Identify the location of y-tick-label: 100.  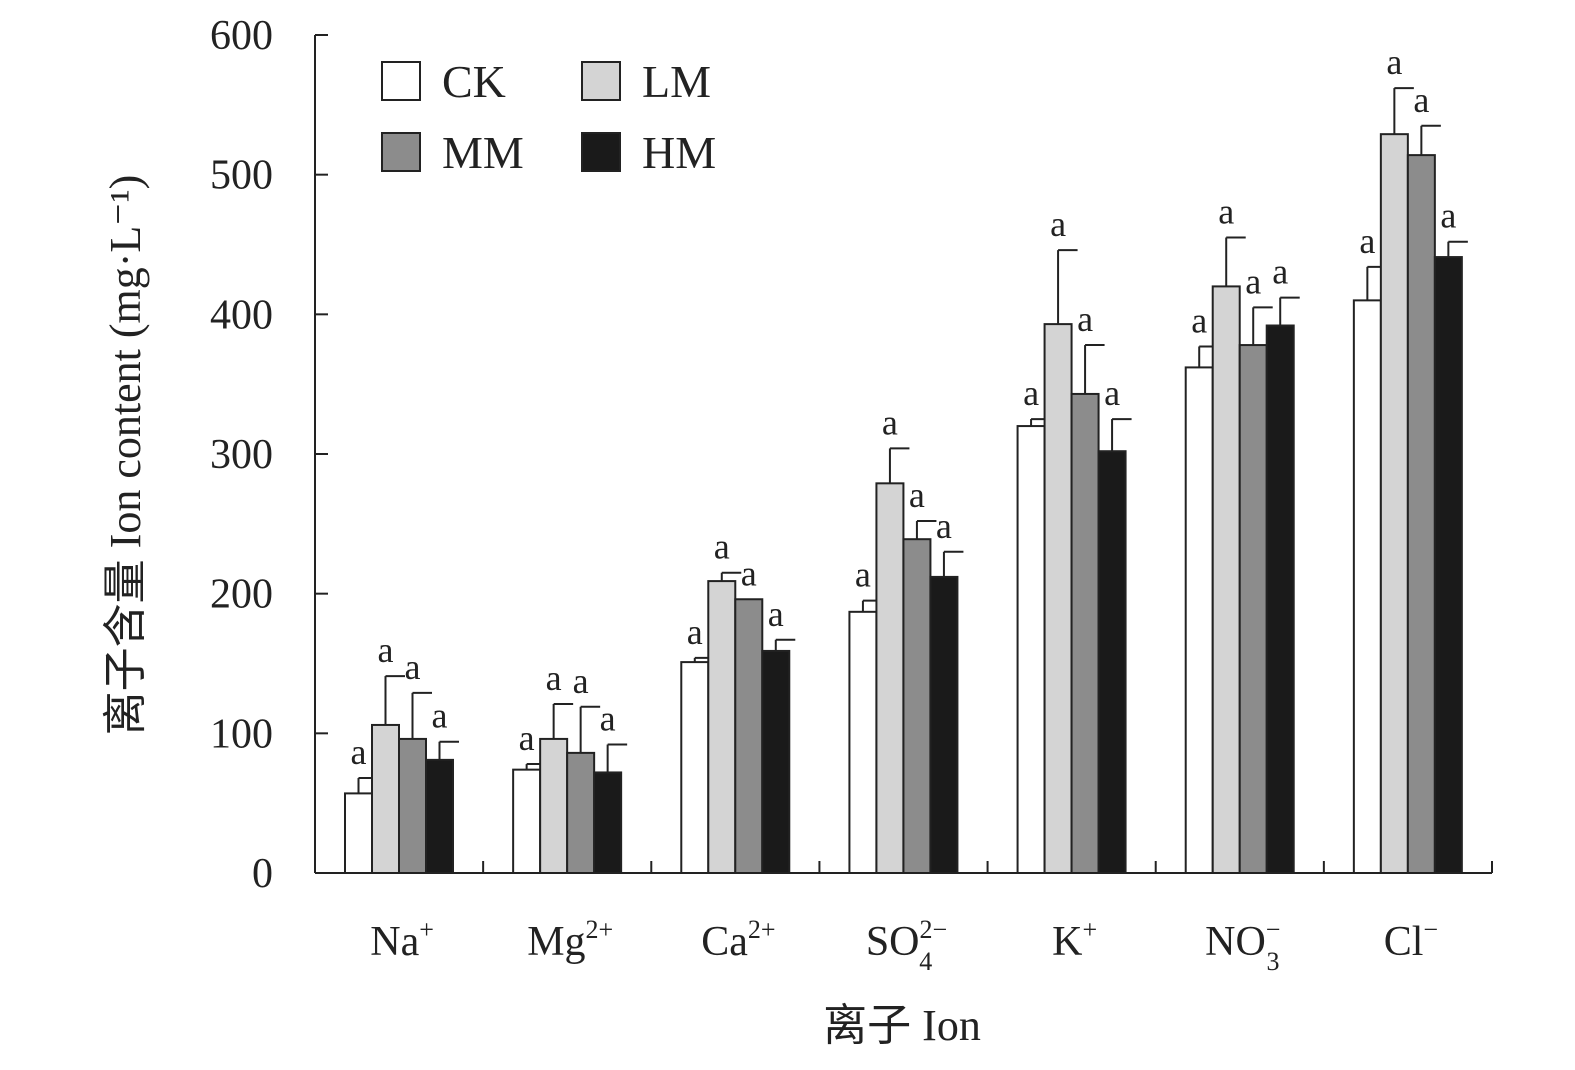
(241, 734).